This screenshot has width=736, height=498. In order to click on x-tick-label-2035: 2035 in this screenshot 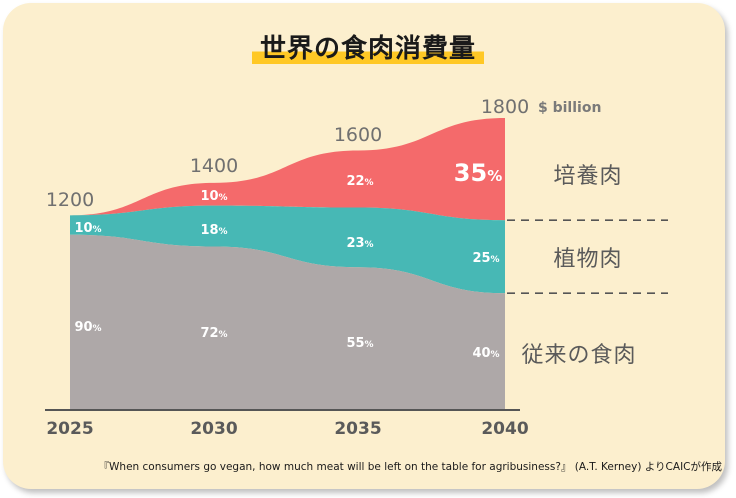, I will do `click(357, 429)`.